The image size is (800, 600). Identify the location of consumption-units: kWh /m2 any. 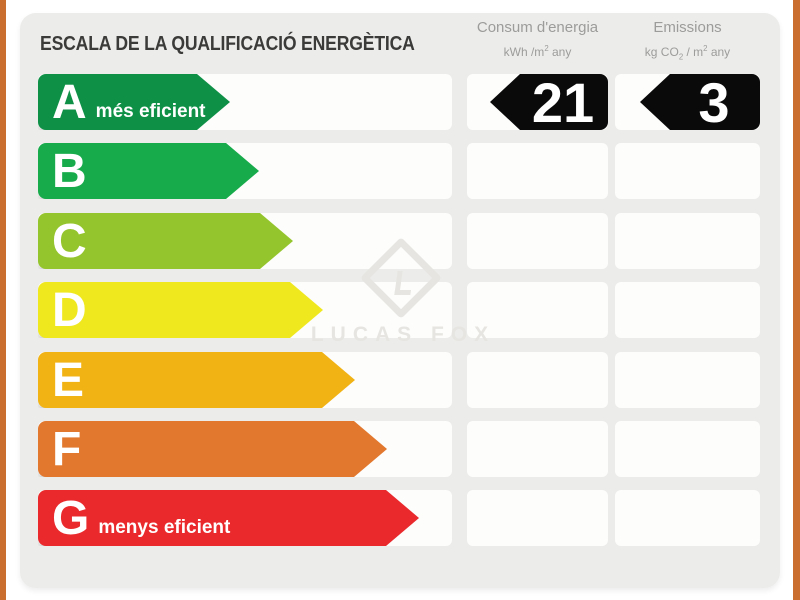
(537, 50).